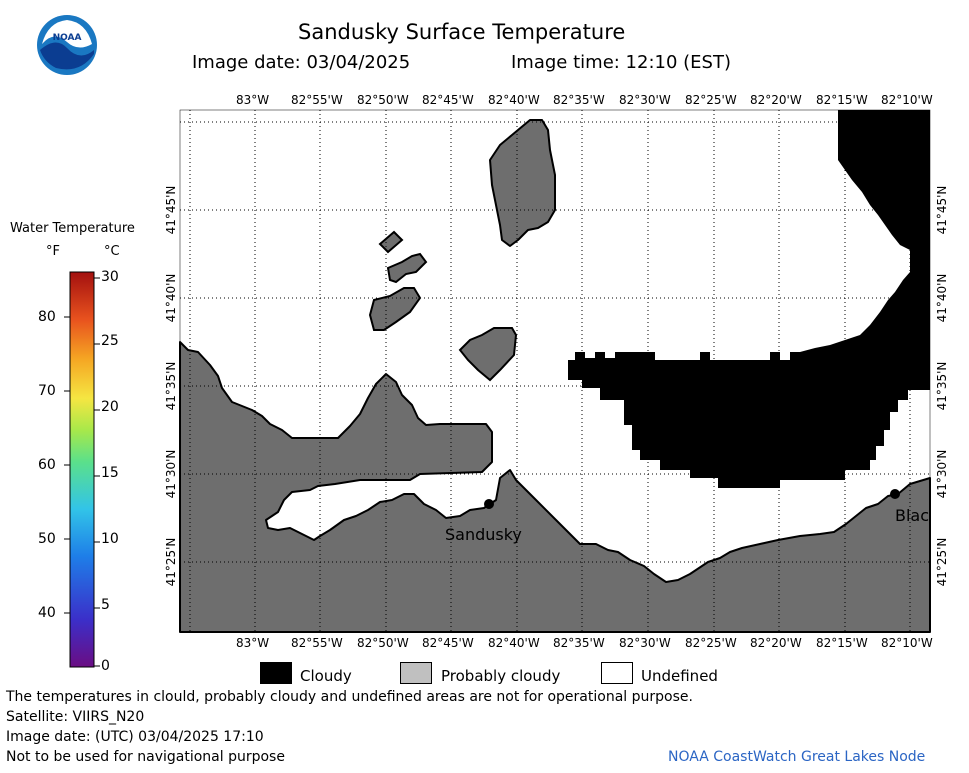 The image size is (969, 773). Describe the element at coordinates (895, 494) in the screenshot. I see `blac-marker` at that location.